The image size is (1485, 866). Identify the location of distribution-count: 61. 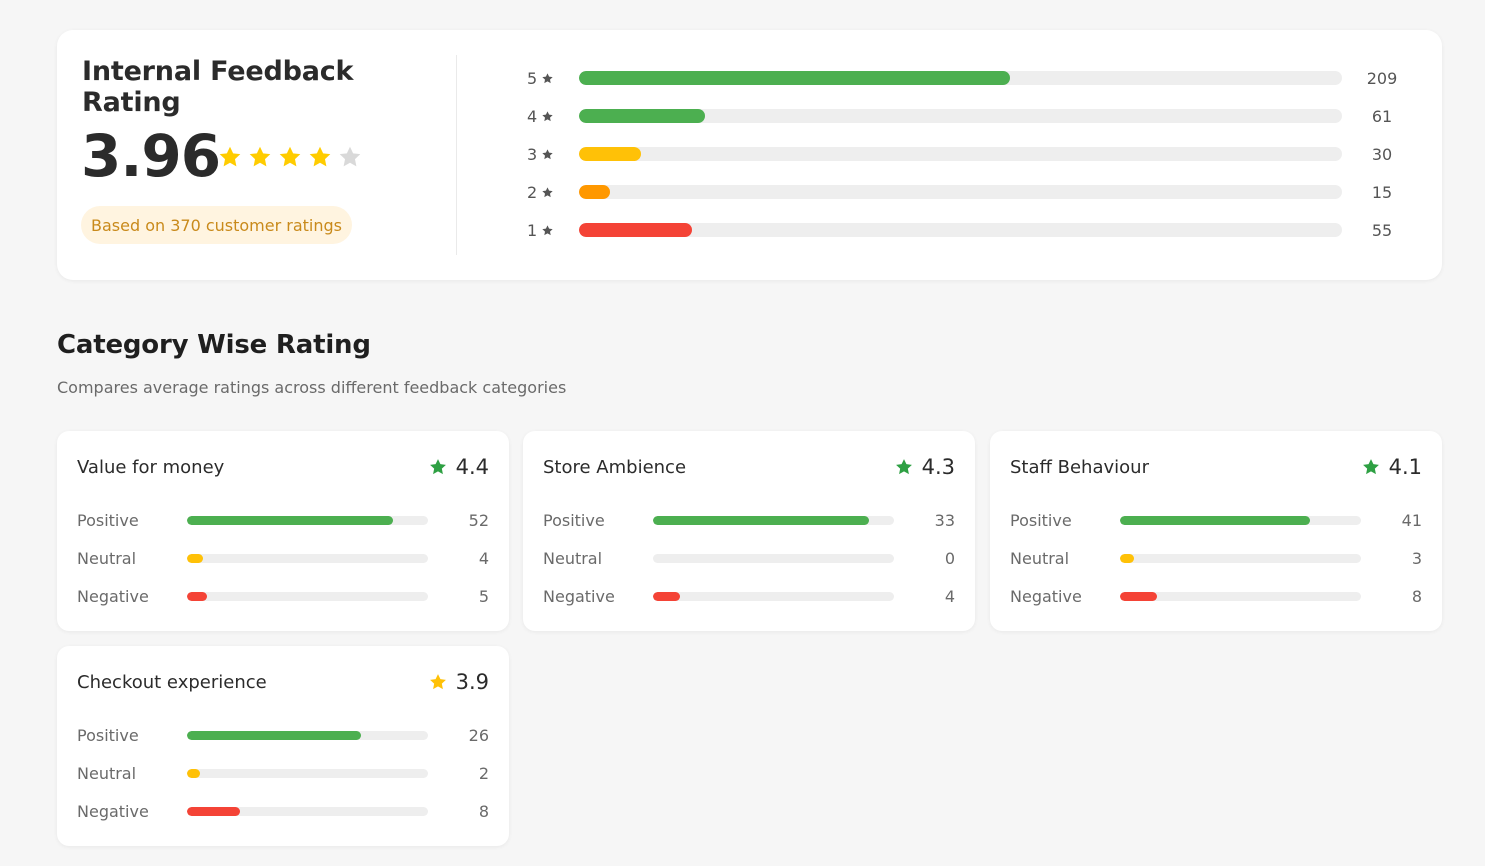
(1382, 116).